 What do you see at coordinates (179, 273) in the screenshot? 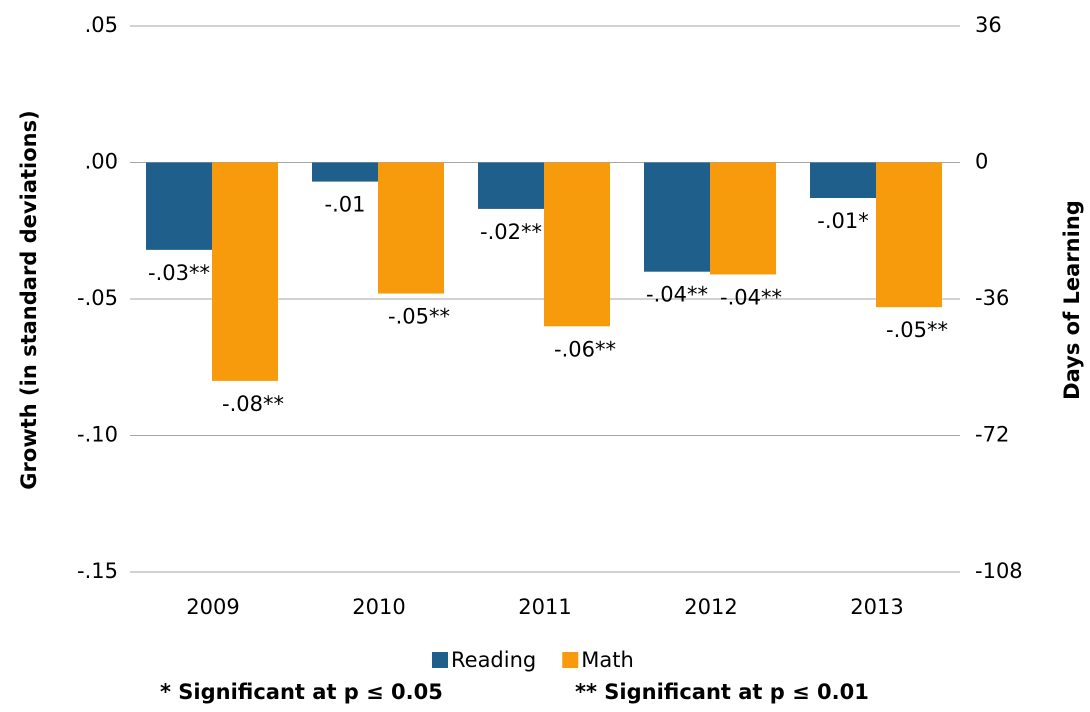
I see `value-label: -.03**` at bounding box center [179, 273].